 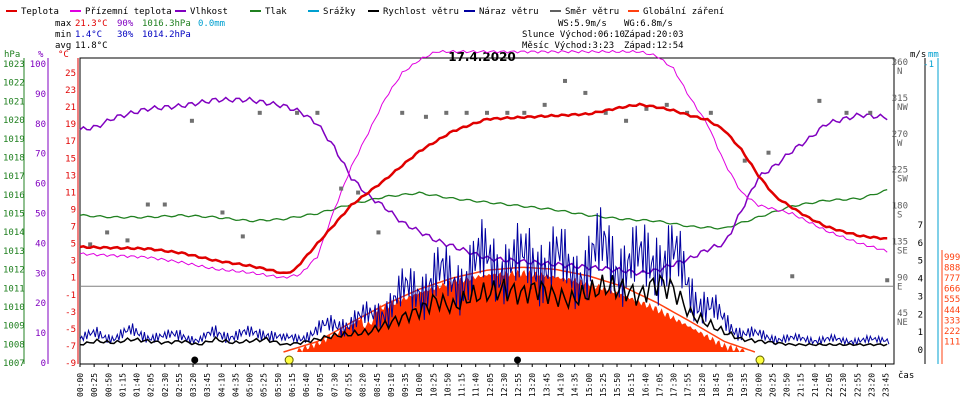 What do you see at coordinates (14, 140) in the screenshot?
I see `hpa-tick-label: 1019` at bounding box center [14, 140].